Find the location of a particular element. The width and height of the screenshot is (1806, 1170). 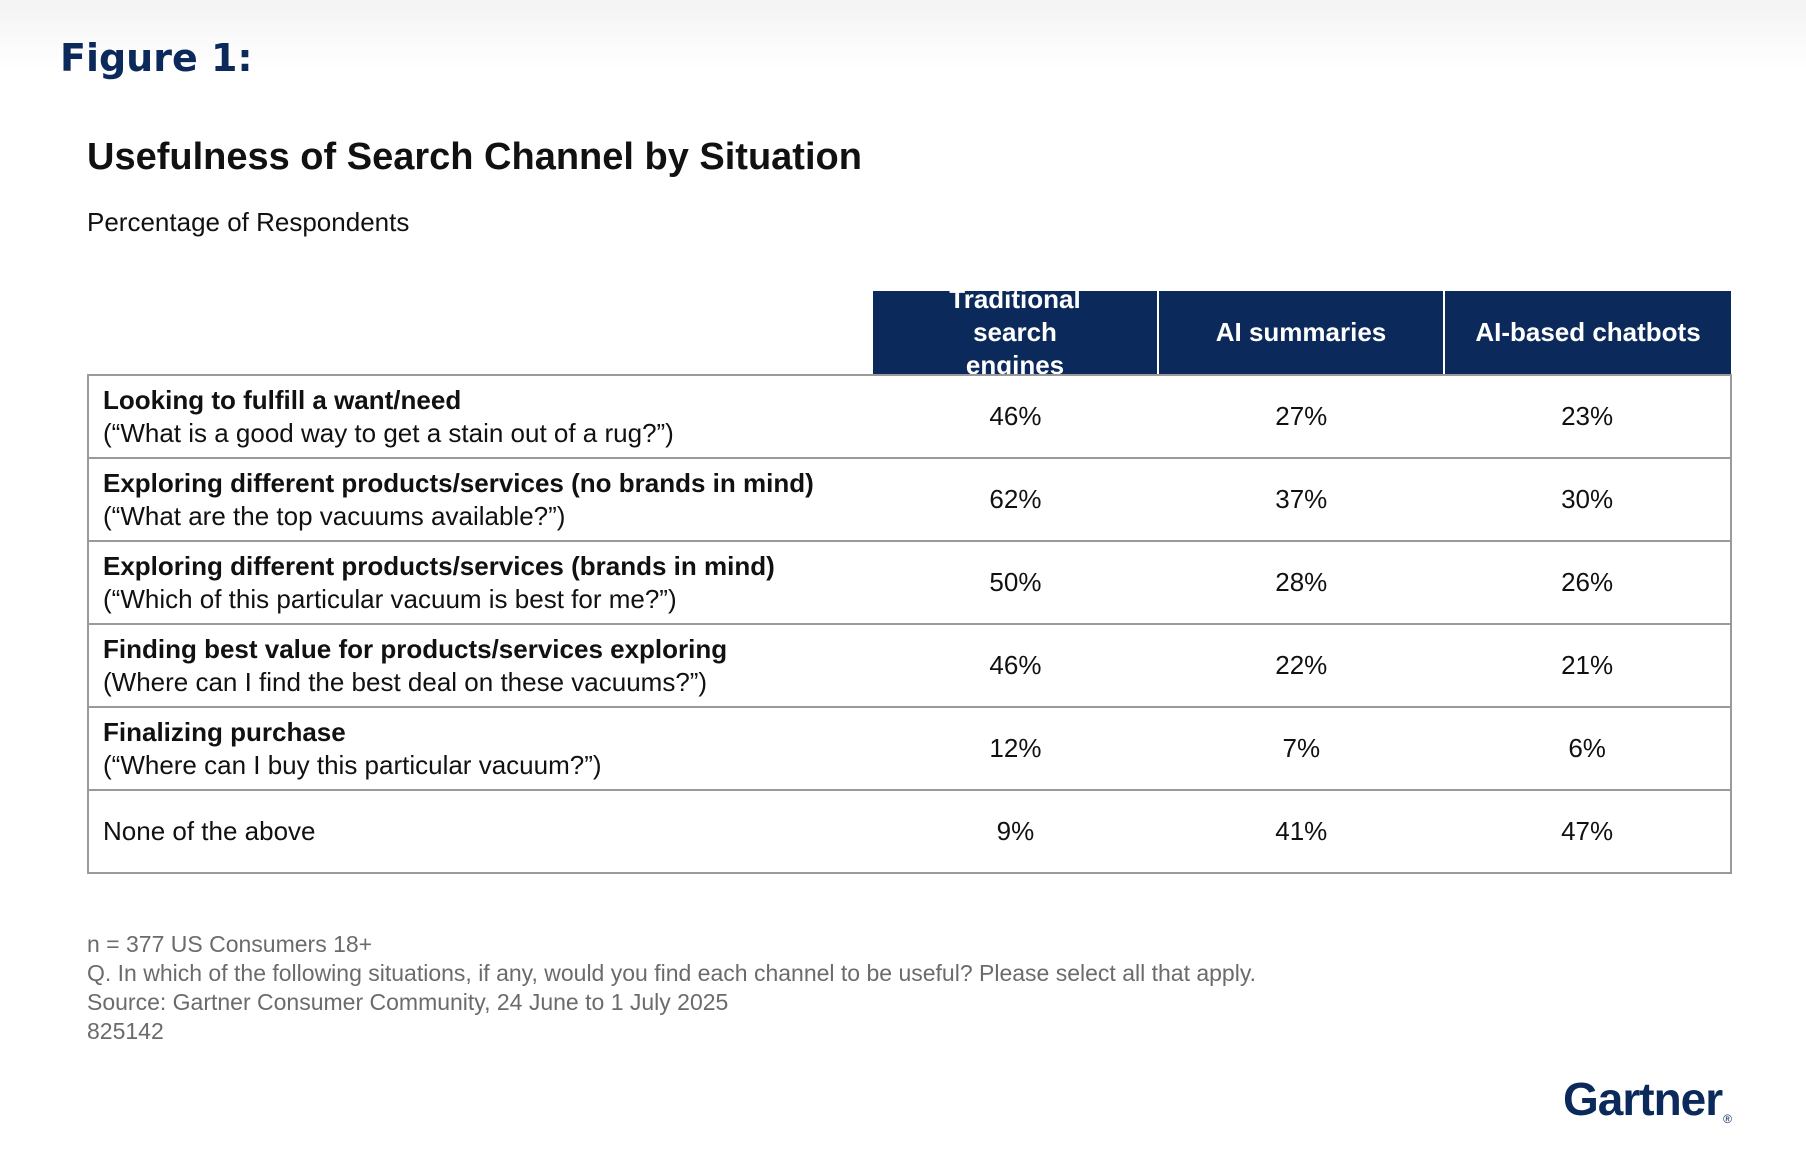

value-ai-based-chatbots: 21% is located at coordinates (1587, 665).